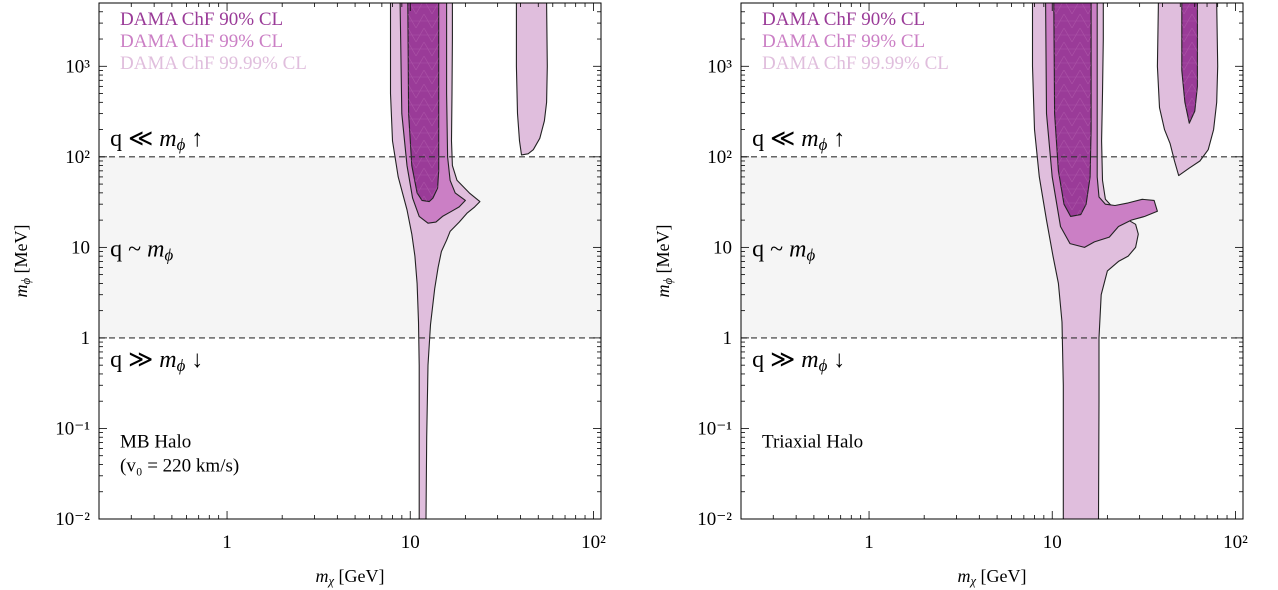 The image size is (1278, 590). Describe the element at coordinates (179, 465) in the screenshot. I see `halo-label-line-1: (v₀ = 220 km/s)` at that location.